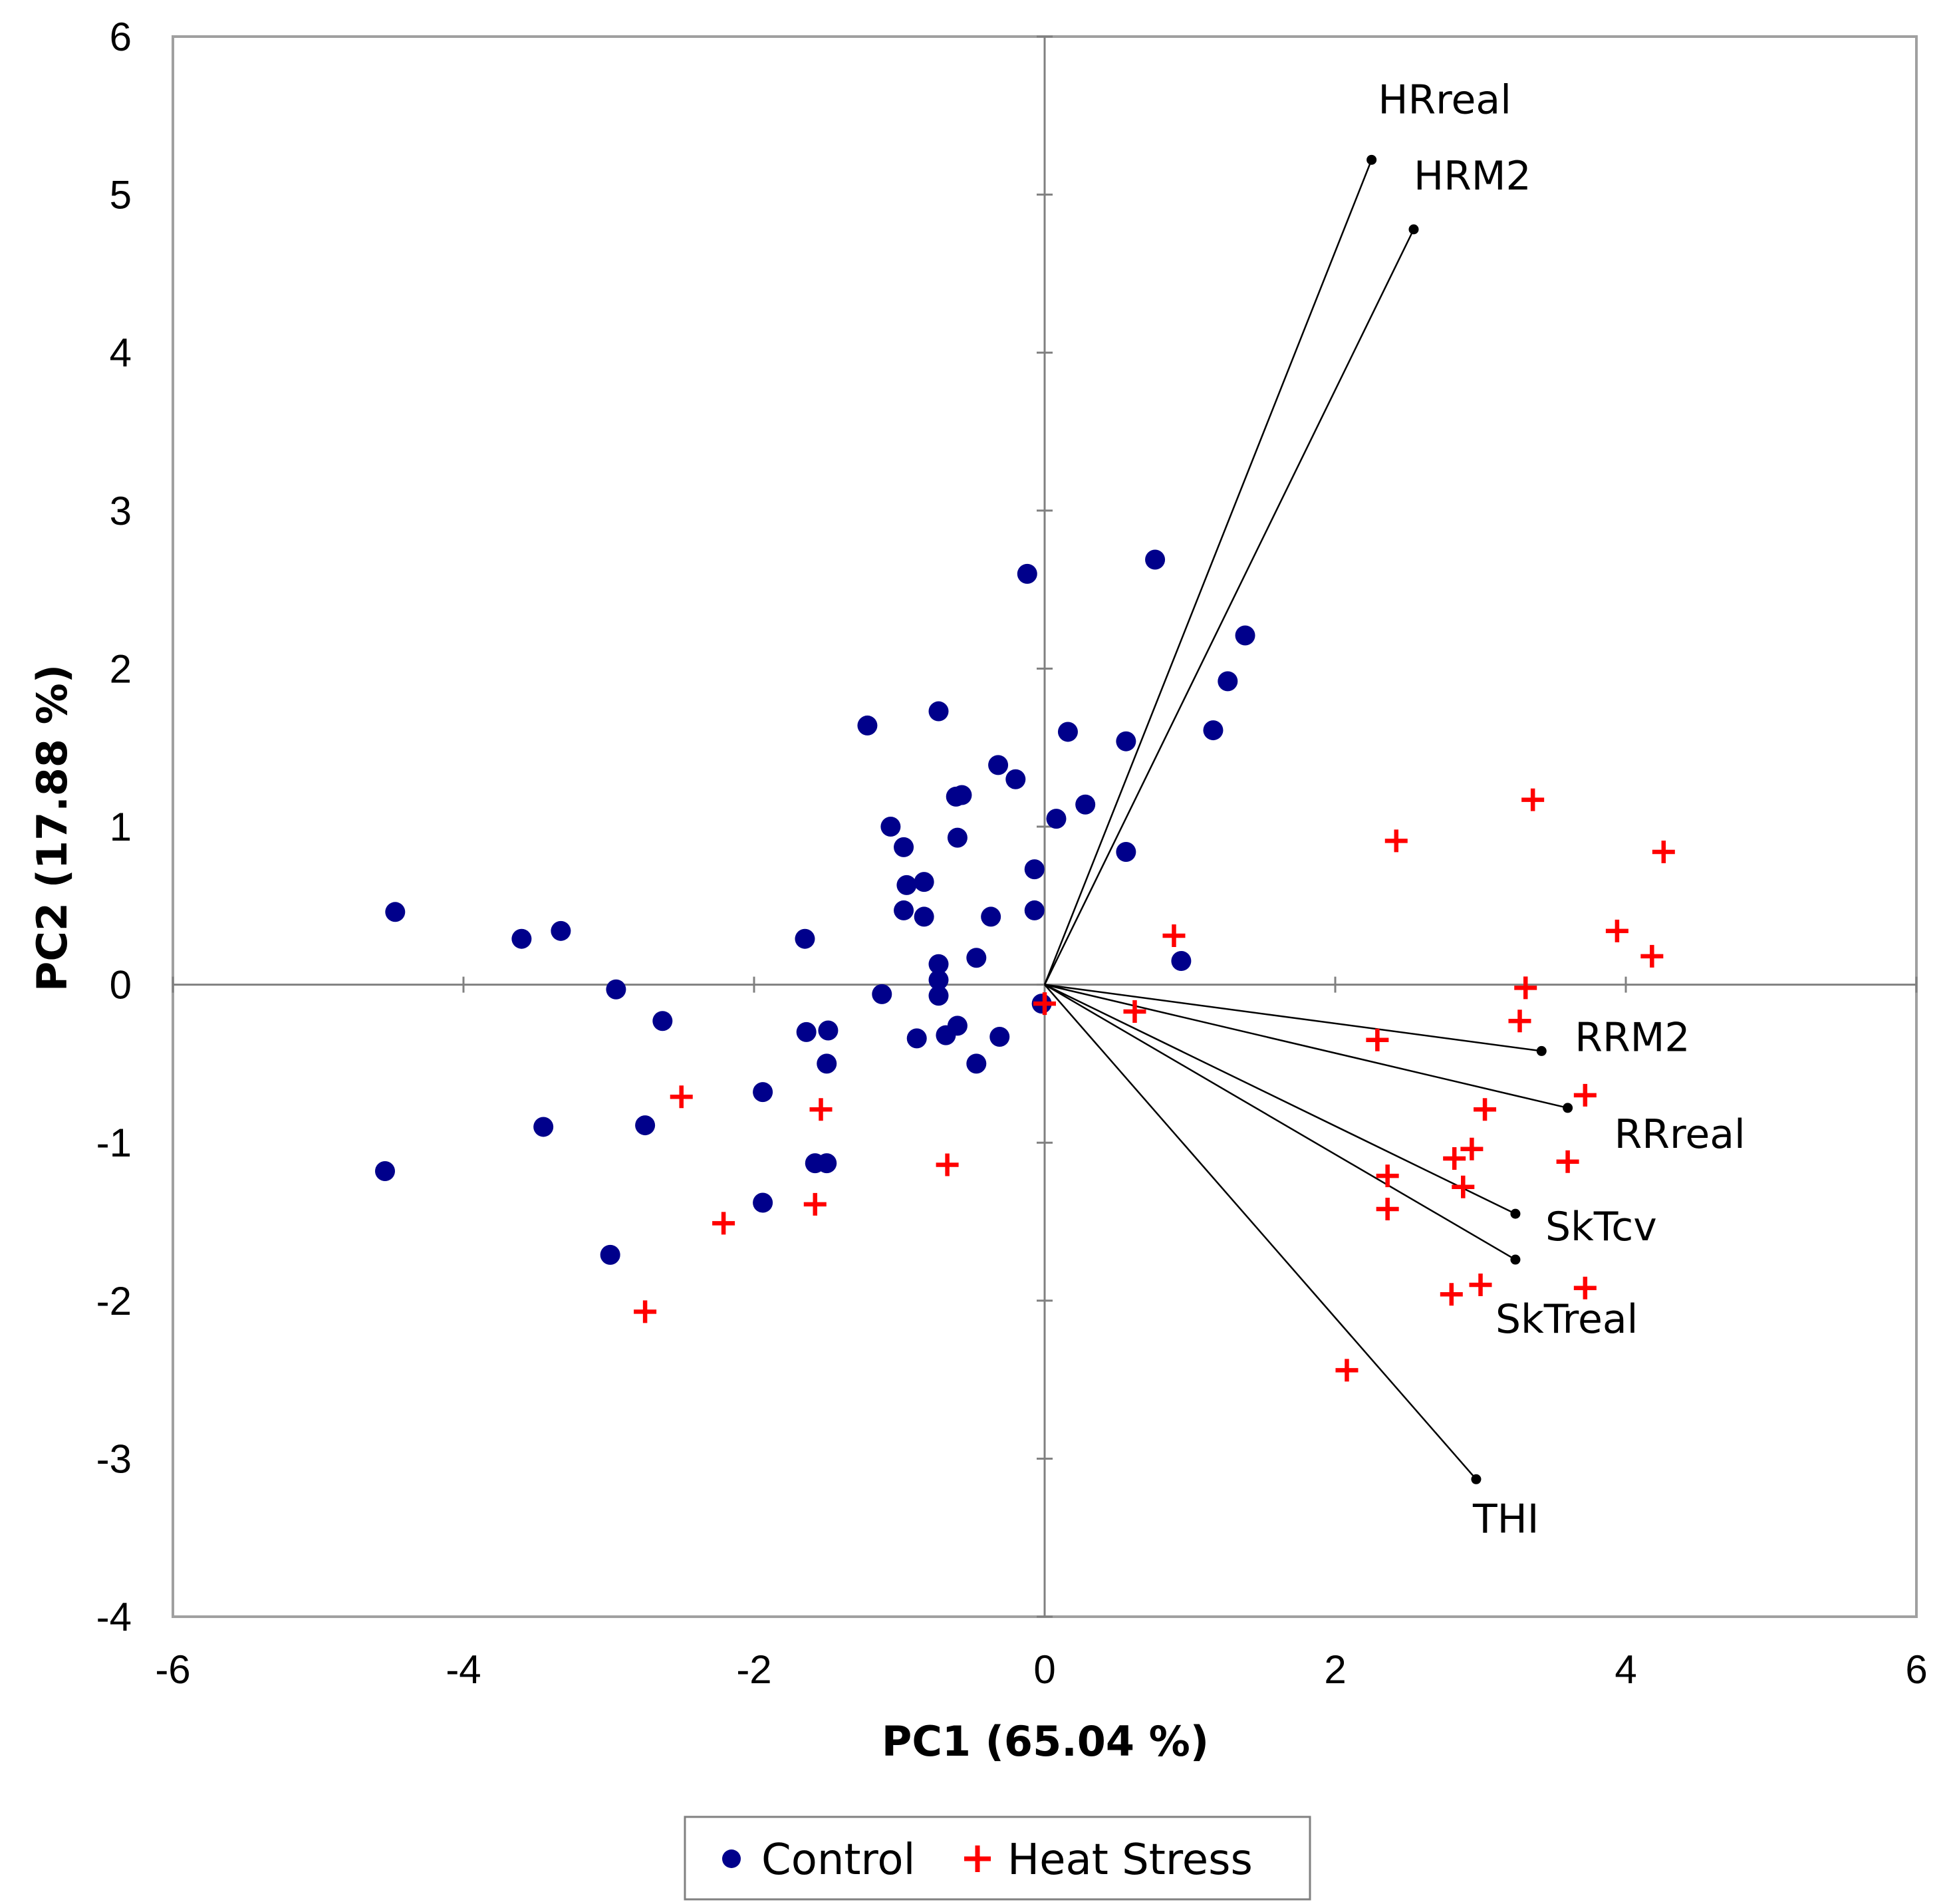  Describe the element at coordinates (121, 985) in the screenshot. I see `y-tick-label: 0` at that location.